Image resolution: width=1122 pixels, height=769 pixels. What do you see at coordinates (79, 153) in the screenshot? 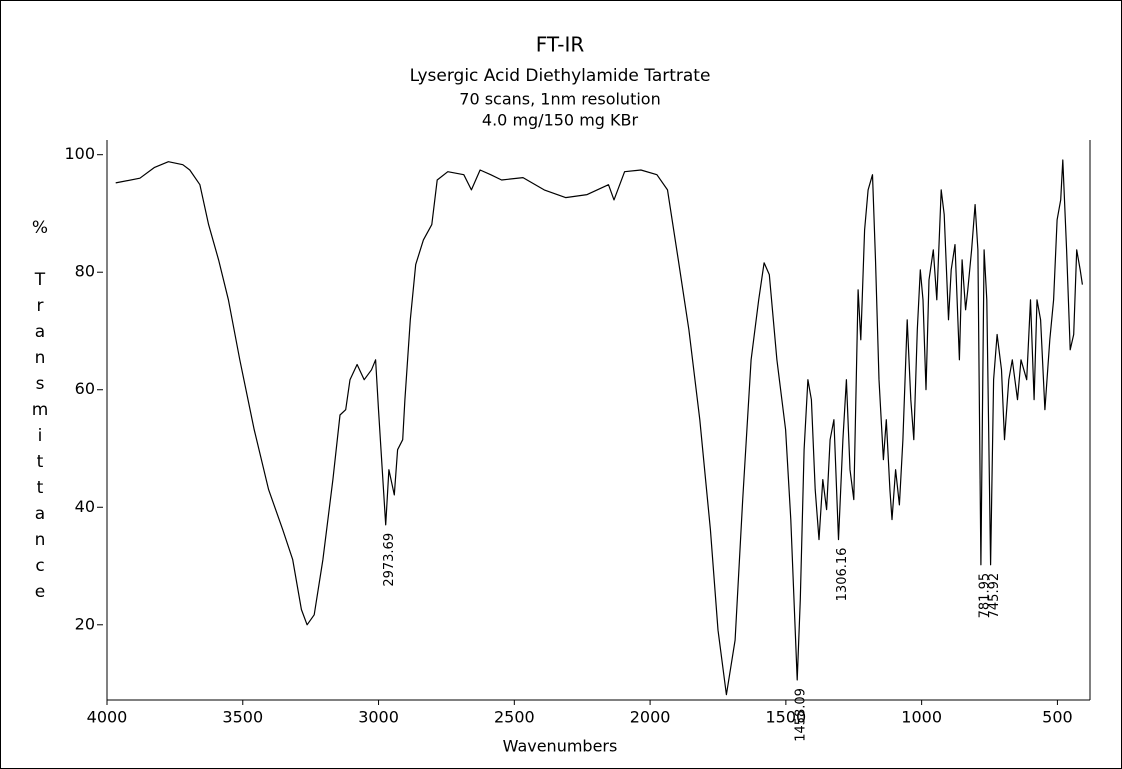
I see `y-tick-label: 100` at bounding box center [79, 153].